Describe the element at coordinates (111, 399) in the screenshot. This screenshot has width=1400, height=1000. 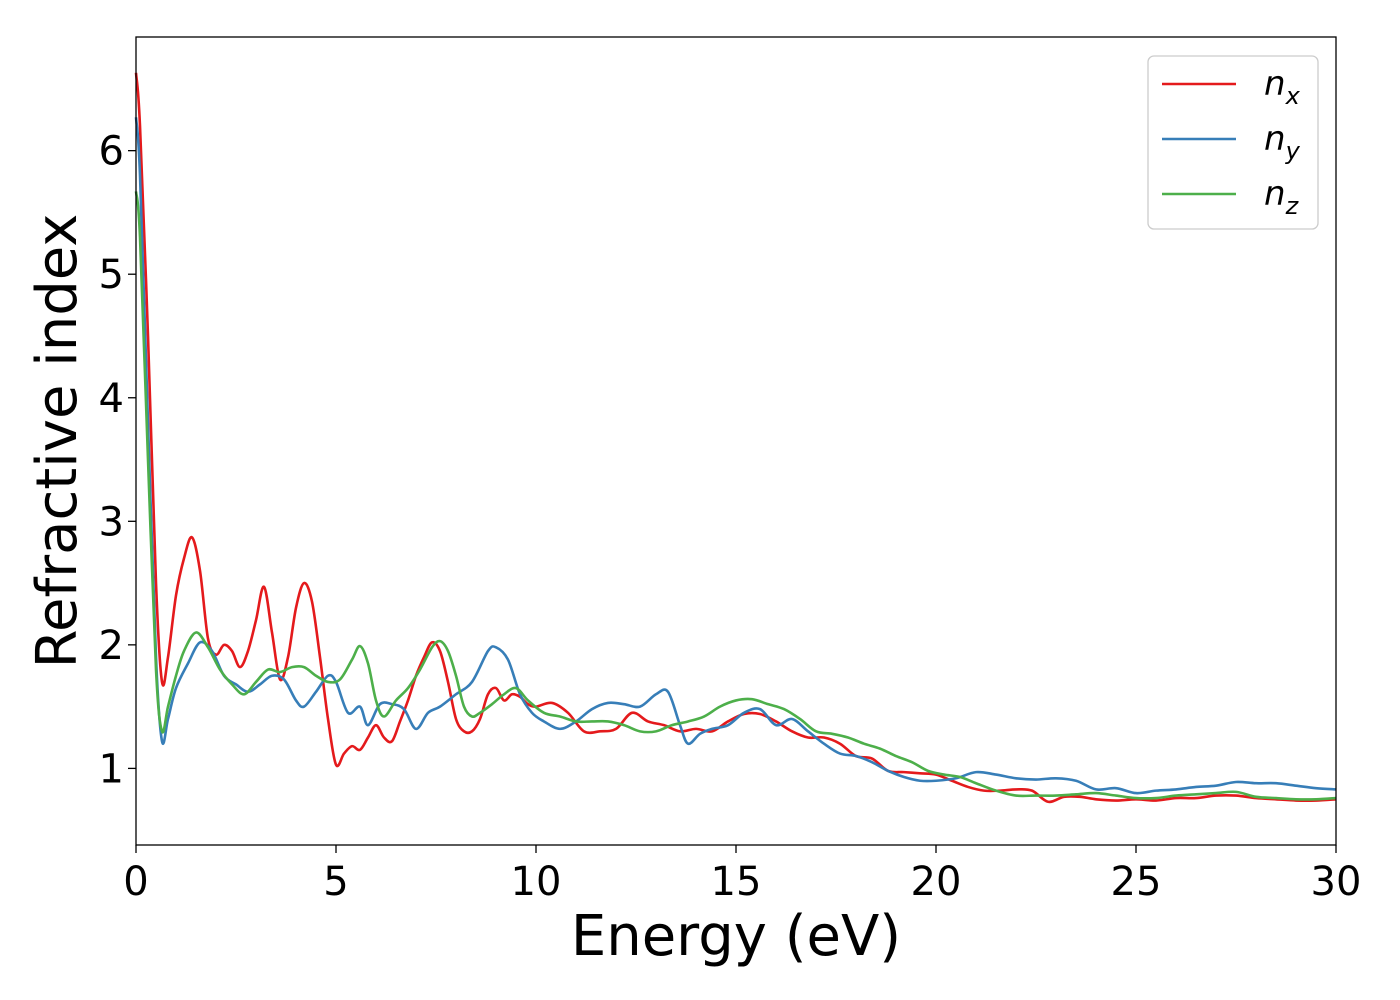
I see `y-tick-label: 4` at that location.